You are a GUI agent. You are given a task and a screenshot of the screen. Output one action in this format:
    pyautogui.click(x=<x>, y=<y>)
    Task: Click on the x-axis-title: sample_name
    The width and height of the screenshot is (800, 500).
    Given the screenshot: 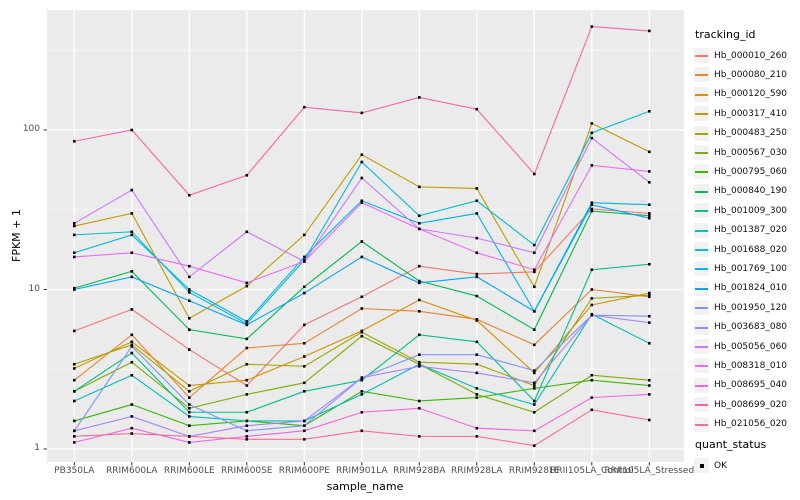 What is the action you would take?
    pyautogui.click(x=365, y=486)
    